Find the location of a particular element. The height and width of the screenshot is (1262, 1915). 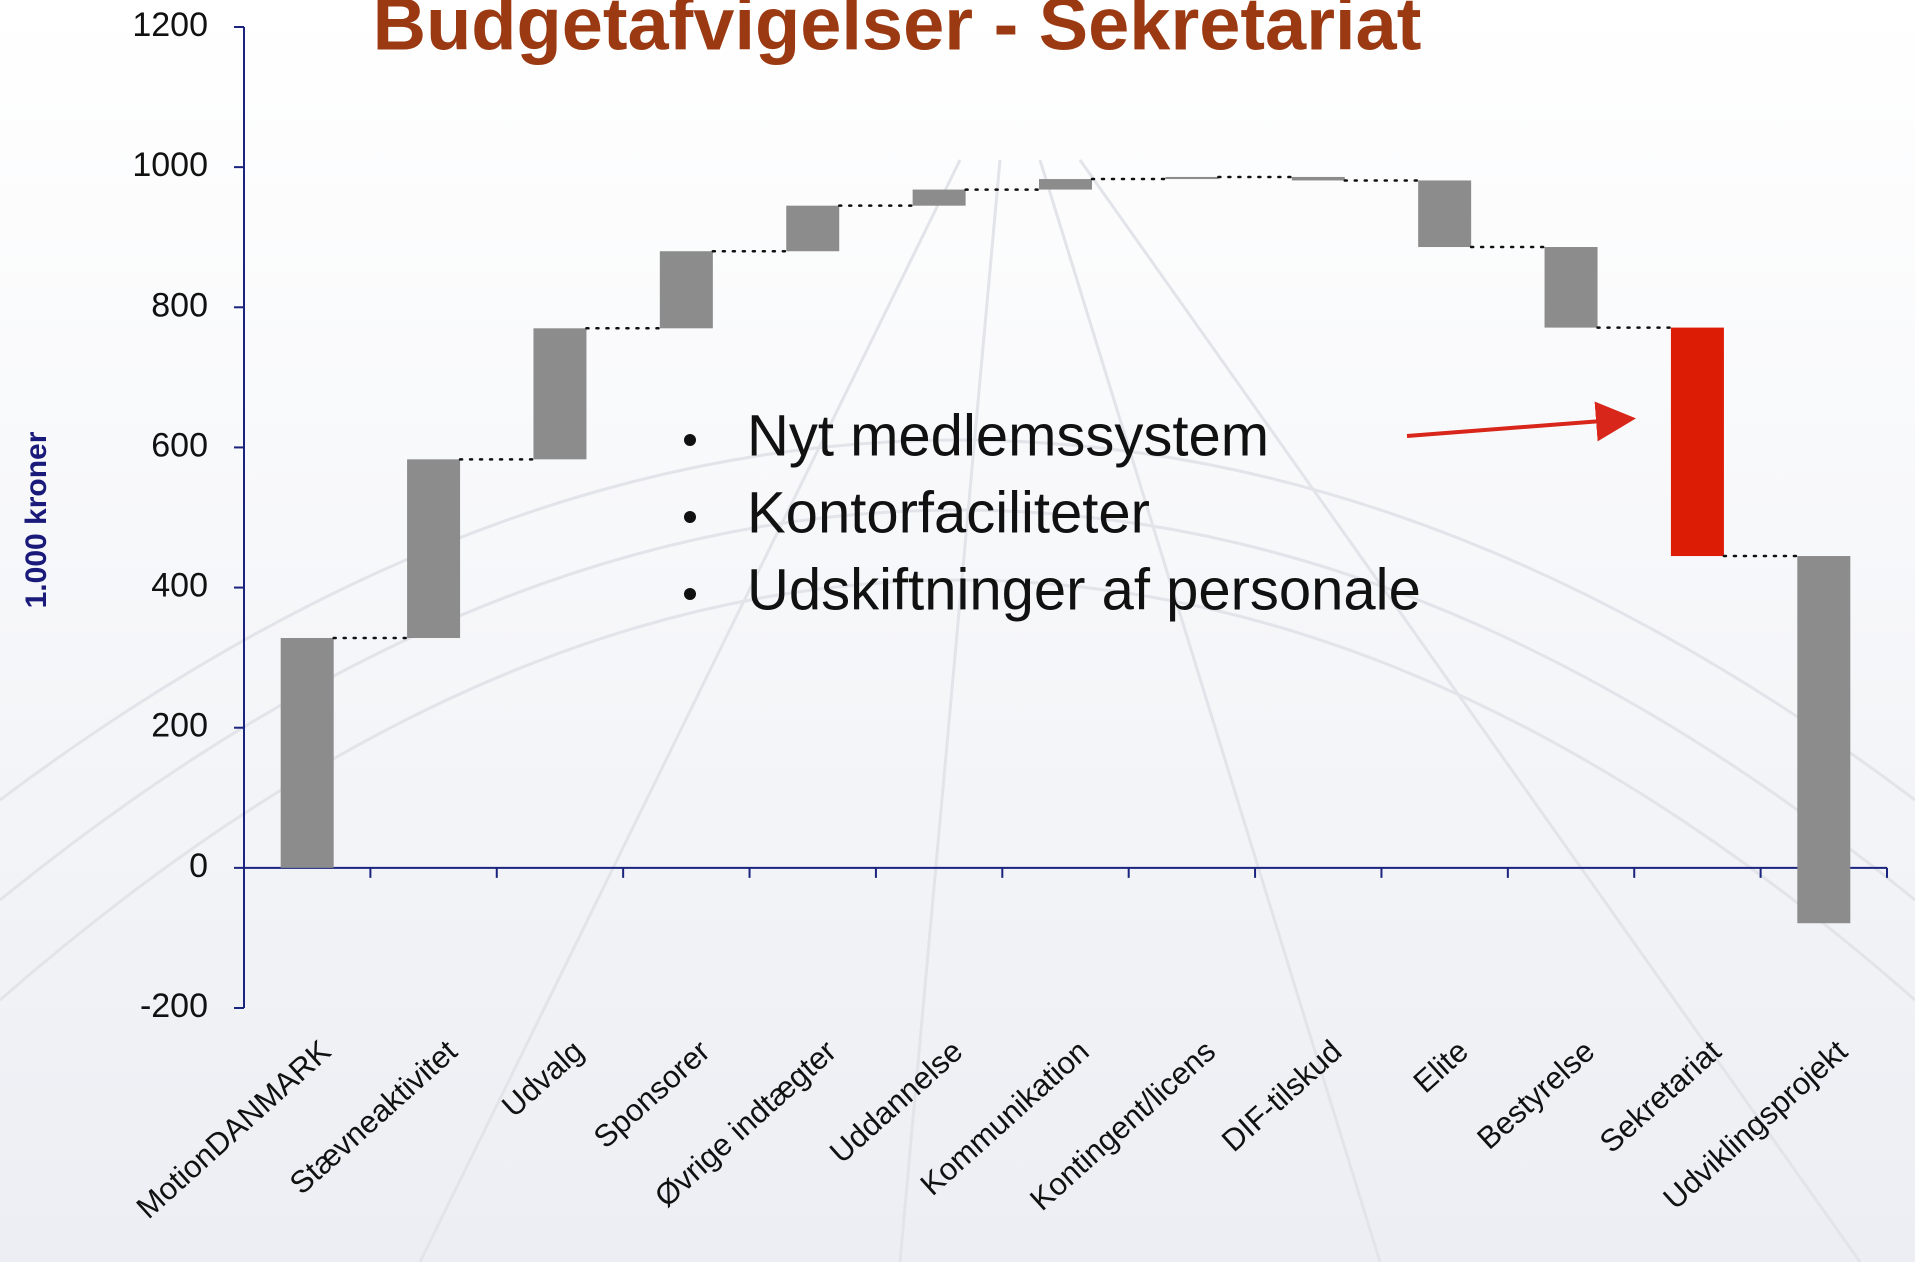

y-tick-label: 600 is located at coordinates (179, 445).